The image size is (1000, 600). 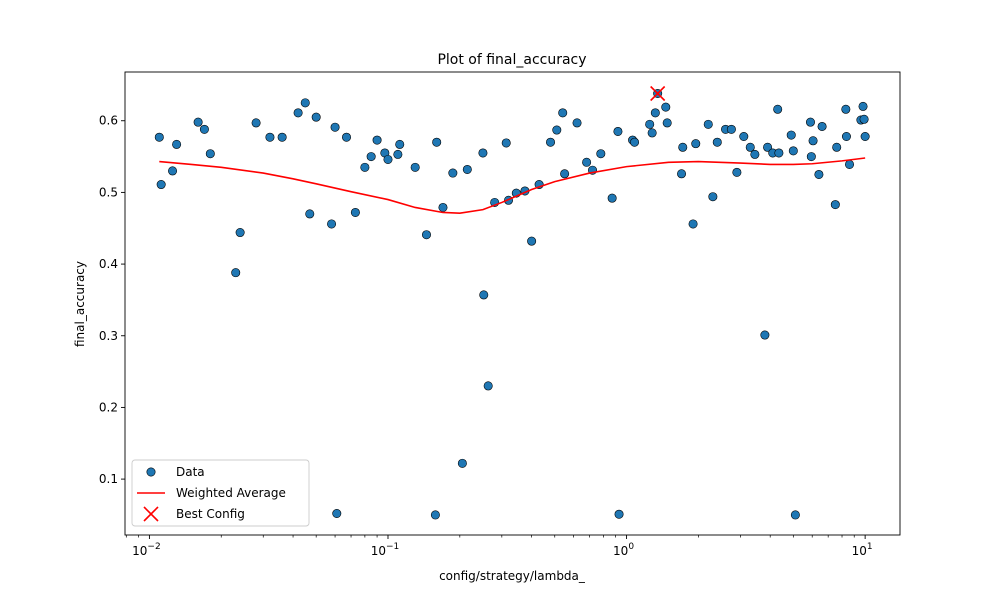 What do you see at coordinates (80, 304) in the screenshot?
I see `y-axis-label: final_accuracy` at bounding box center [80, 304].